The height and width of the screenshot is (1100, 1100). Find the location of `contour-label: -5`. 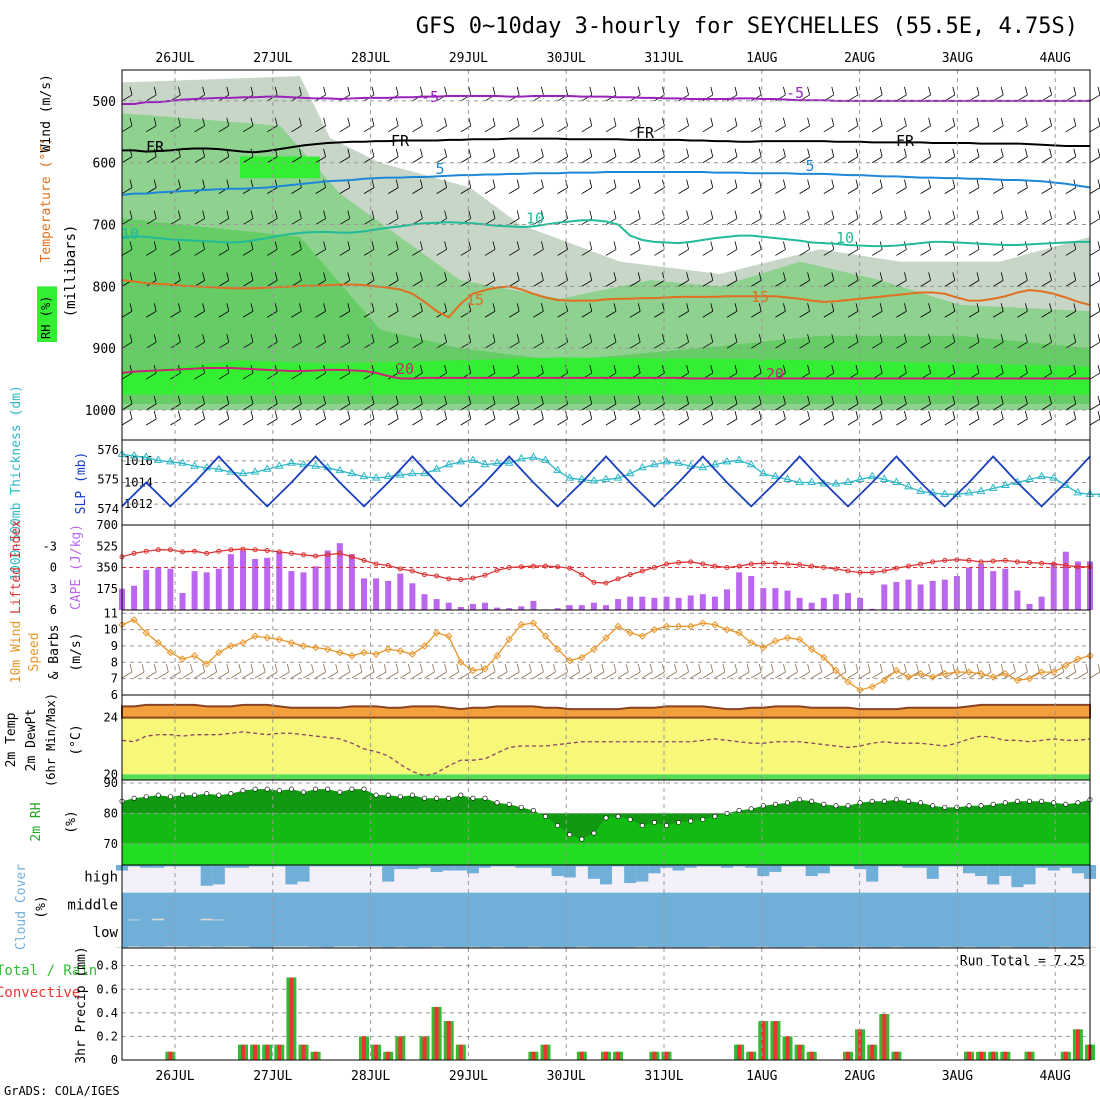

contour-label: -5 is located at coordinates (795, 93).